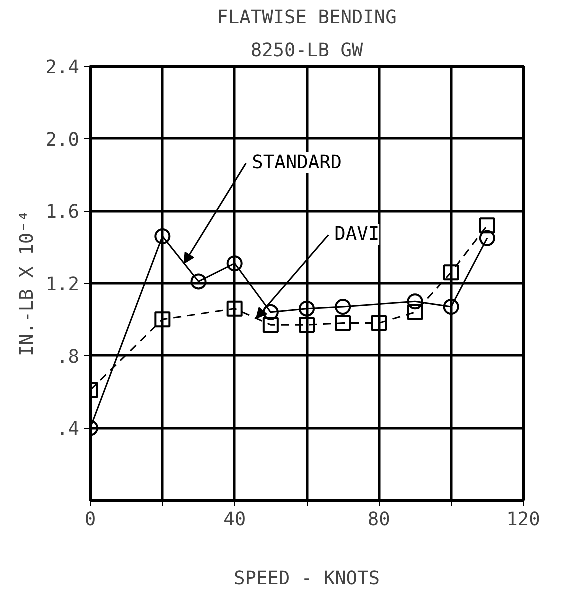 Image resolution: width=563 pixels, height=592 pixels. I want to click on y-tick-label: .8, so click(68, 357).